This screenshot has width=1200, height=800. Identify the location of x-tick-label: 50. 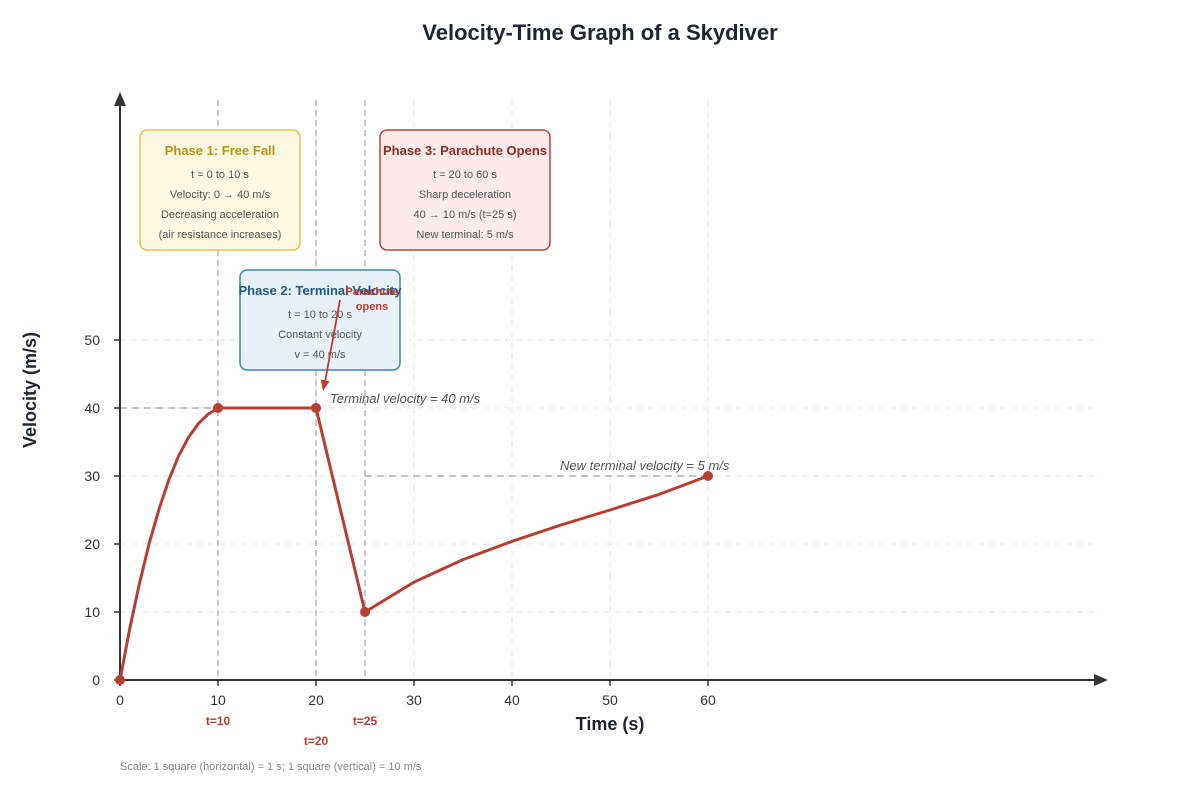
(610, 700).